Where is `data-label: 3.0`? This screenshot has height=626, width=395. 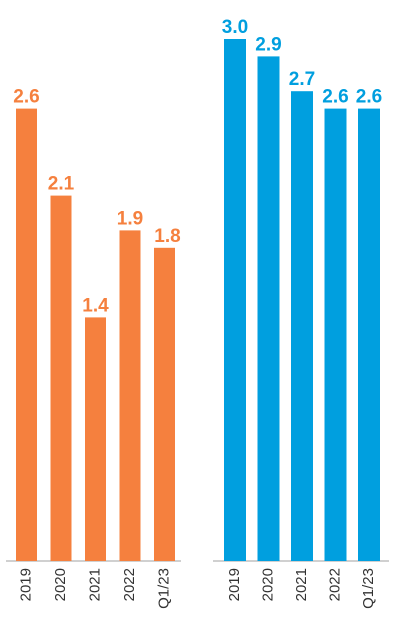
data-label: 3.0 is located at coordinates (235, 27).